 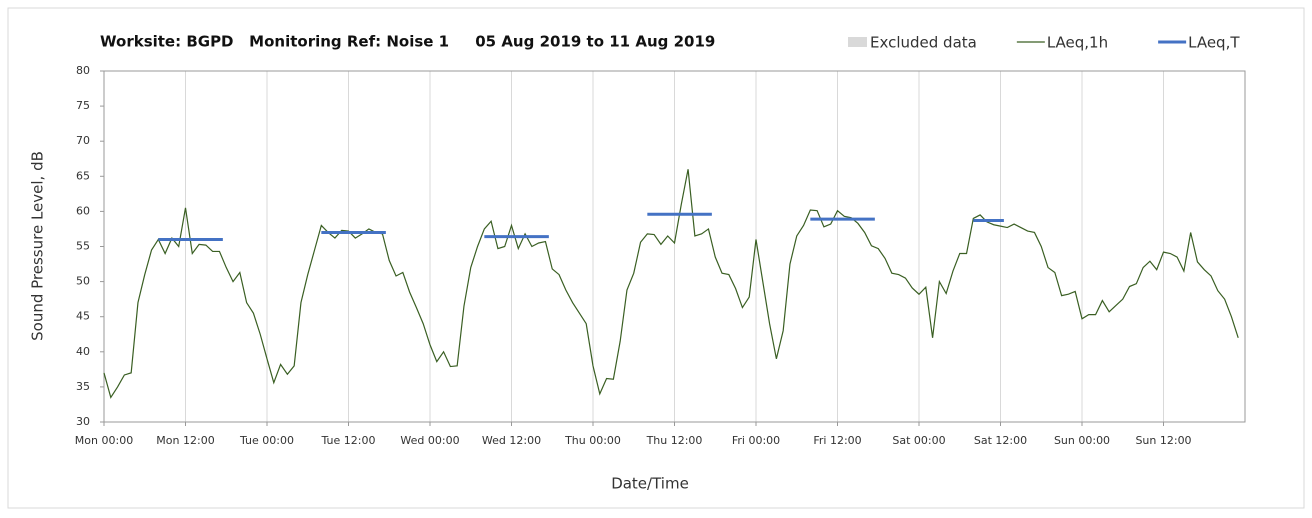 I want to click on x-tick-label: Tue 12:00, so click(x=348, y=440).